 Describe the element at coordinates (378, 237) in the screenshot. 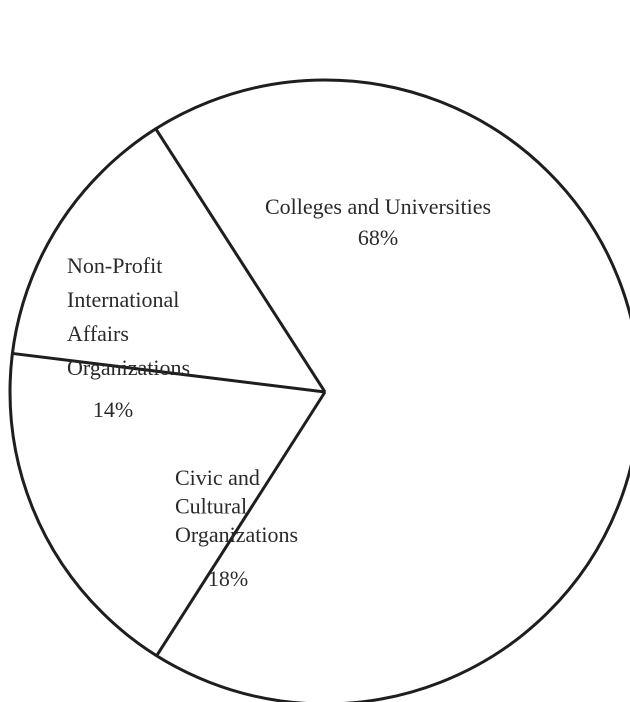

I see `slice-value-colleges-and-universities: 68%` at that location.